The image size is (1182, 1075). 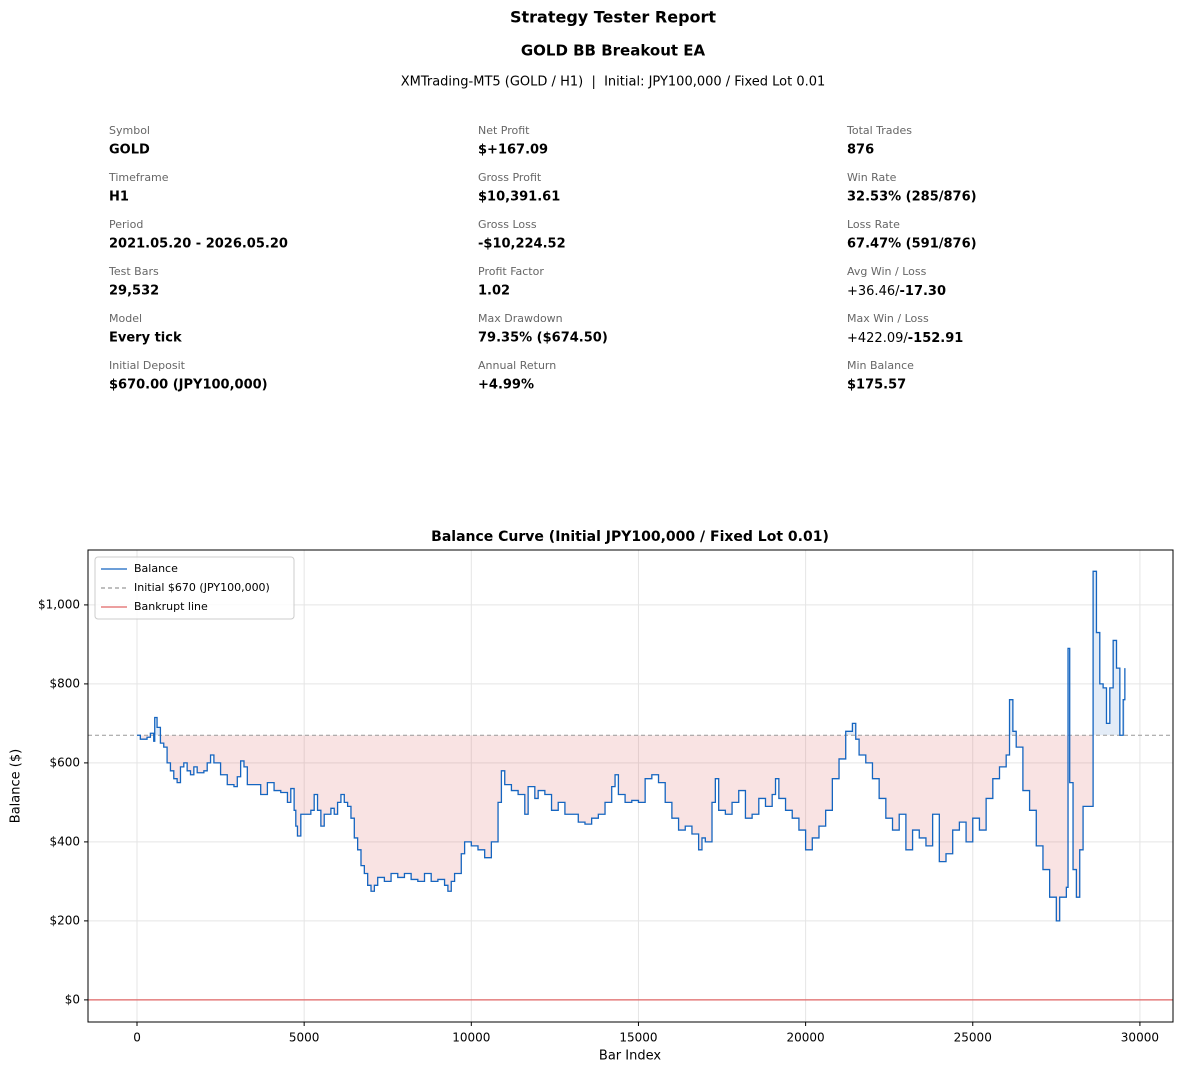 What do you see at coordinates (873, 224) in the screenshot?
I see `stat-label: Loss Rate` at bounding box center [873, 224].